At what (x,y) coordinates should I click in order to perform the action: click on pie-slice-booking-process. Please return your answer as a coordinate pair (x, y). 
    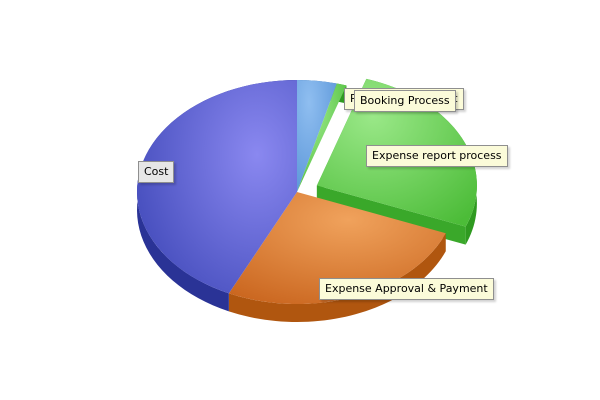
    Looking at the image, I should click on (322, 137).